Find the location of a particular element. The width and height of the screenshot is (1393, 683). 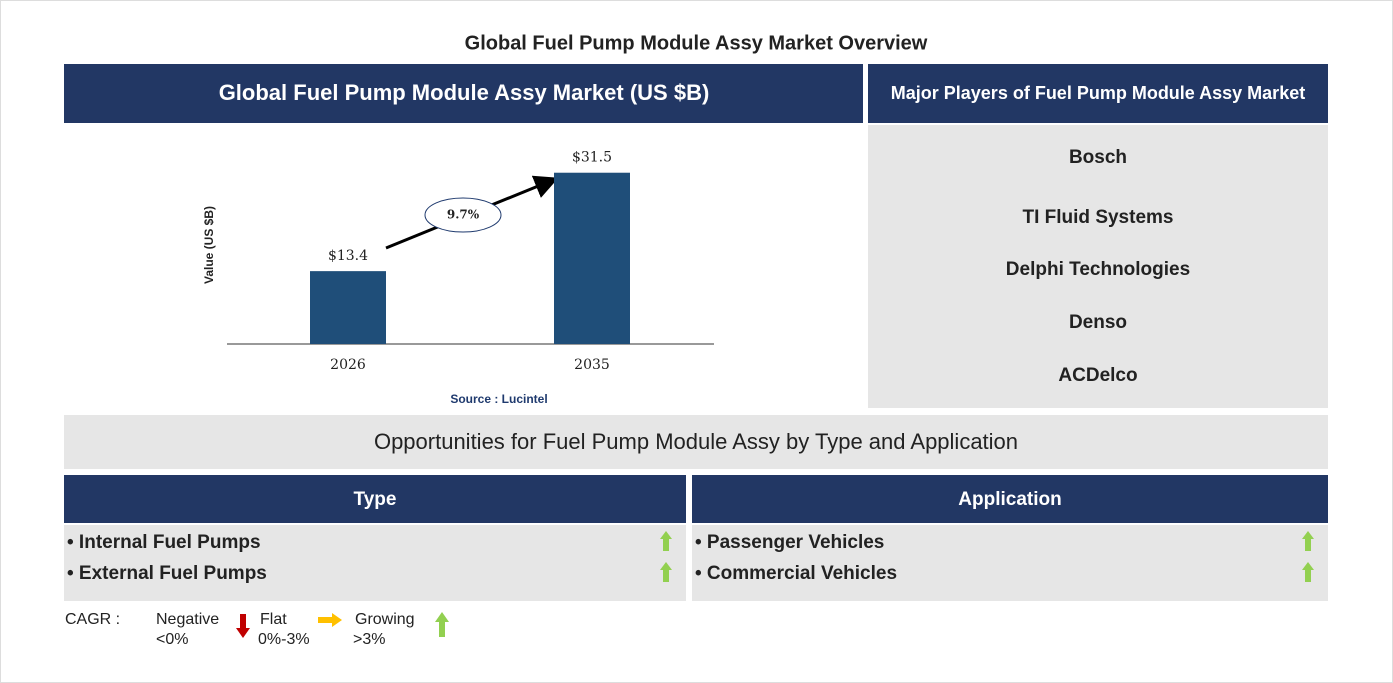

legend-growing-range: >3% is located at coordinates (369, 639).